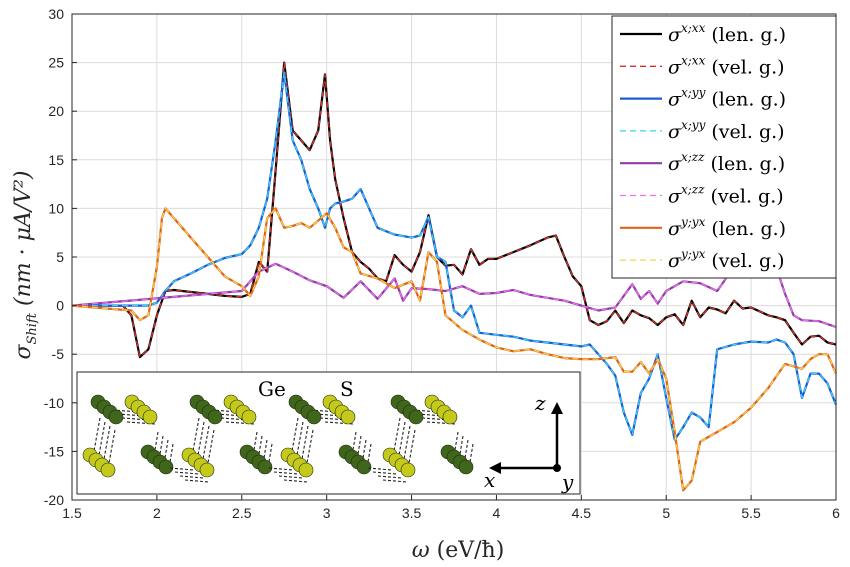 The width and height of the screenshot is (850, 567). What do you see at coordinates (540, 403) in the screenshot?
I see `z-axis-label: z` at bounding box center [540, 403].